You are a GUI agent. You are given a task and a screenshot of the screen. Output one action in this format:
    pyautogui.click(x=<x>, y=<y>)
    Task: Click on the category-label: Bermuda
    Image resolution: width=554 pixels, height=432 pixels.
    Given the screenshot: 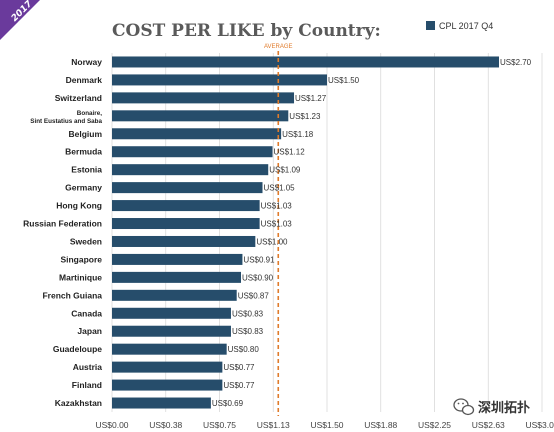 What is the action you would take?
    pyautogui.click(x=83, y=152)
    